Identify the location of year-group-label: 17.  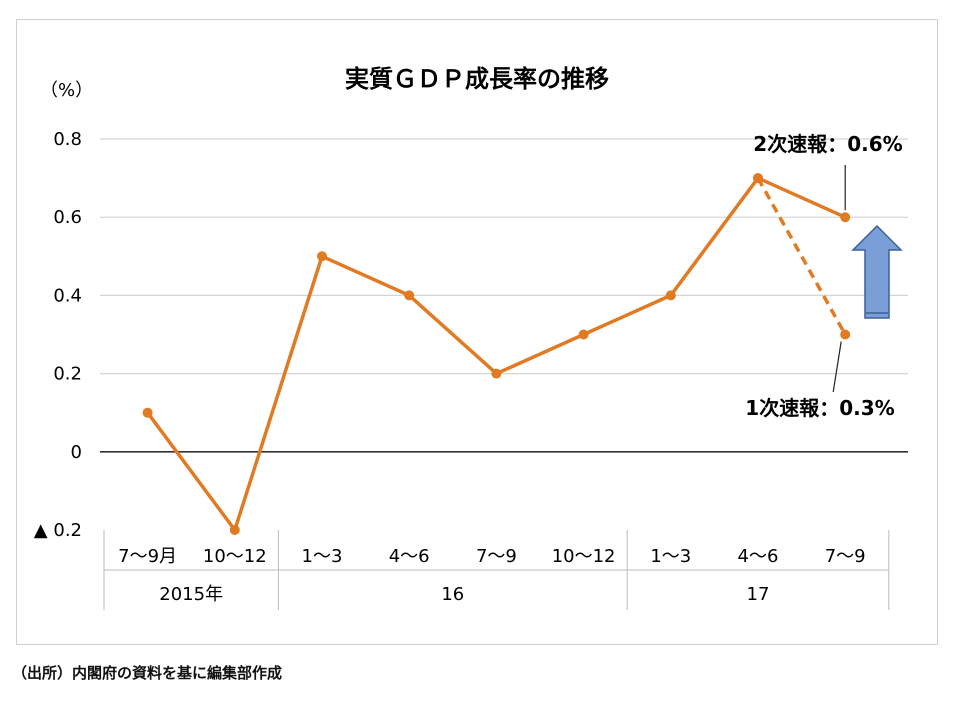
(758, 594).